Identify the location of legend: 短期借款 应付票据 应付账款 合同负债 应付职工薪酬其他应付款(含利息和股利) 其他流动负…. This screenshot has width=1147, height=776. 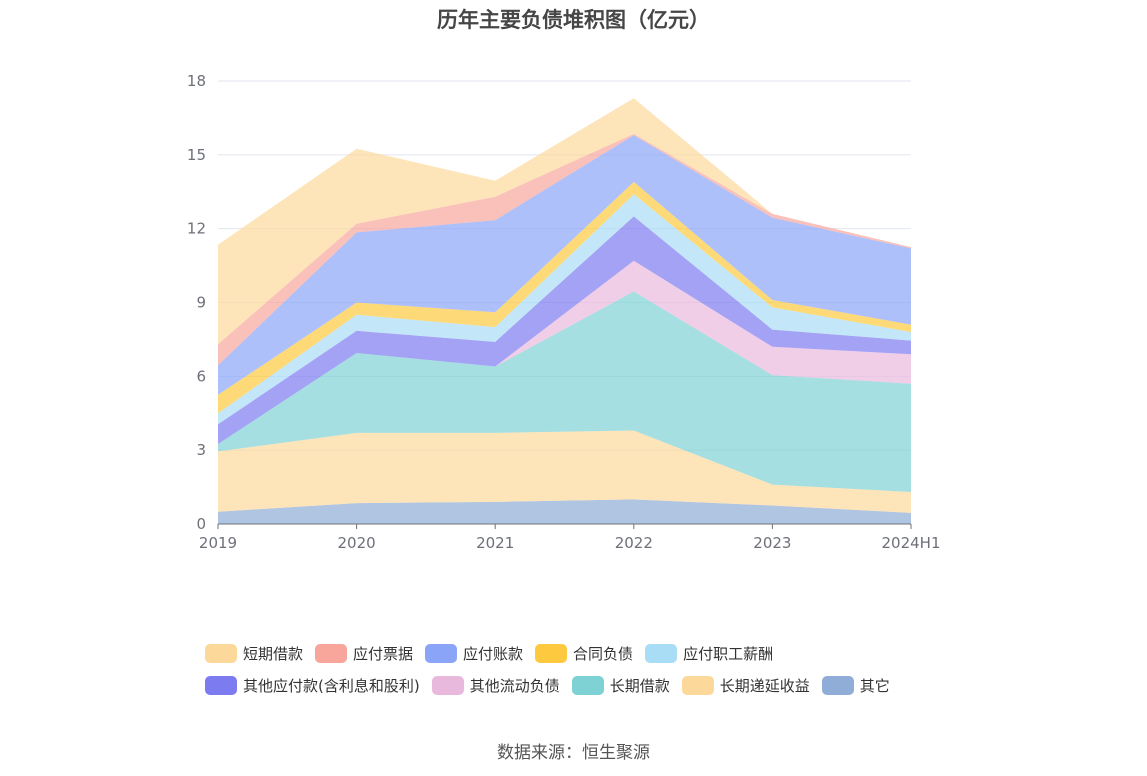
(585, 672).